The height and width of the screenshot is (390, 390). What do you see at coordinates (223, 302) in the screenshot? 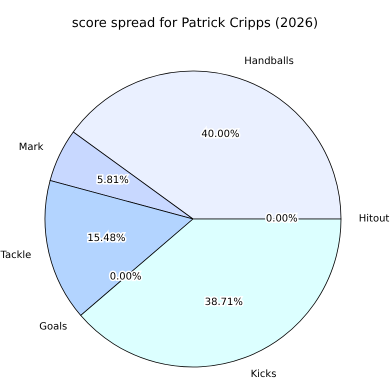
I see `data-label: 38.71%` at bounding box center [223, 302].